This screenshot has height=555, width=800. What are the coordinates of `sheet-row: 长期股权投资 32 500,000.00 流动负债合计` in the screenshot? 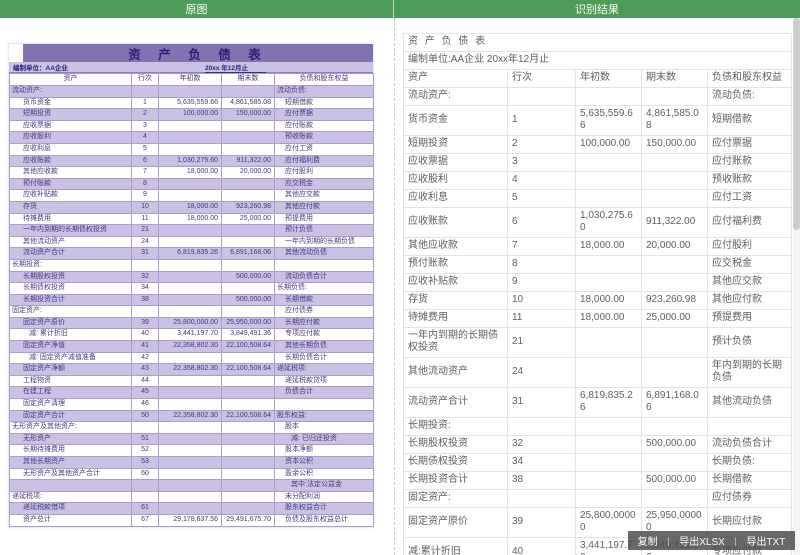 It's located at (191, 277).